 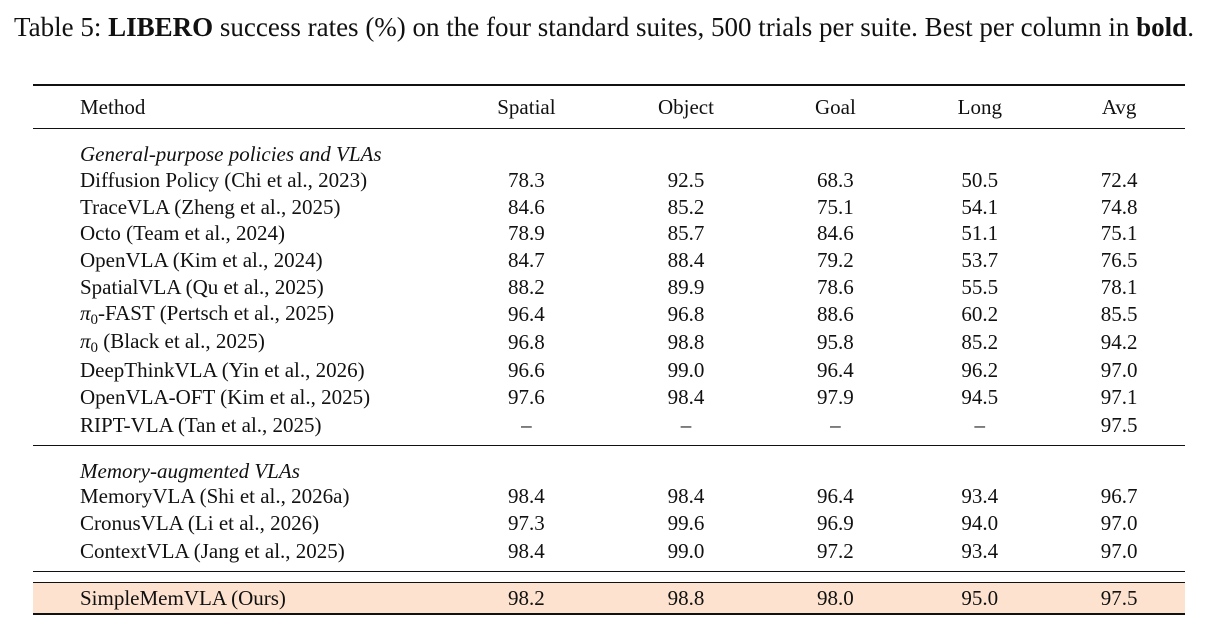 I want to click on value-cell: 97.5, so click(x=1119, y=599).